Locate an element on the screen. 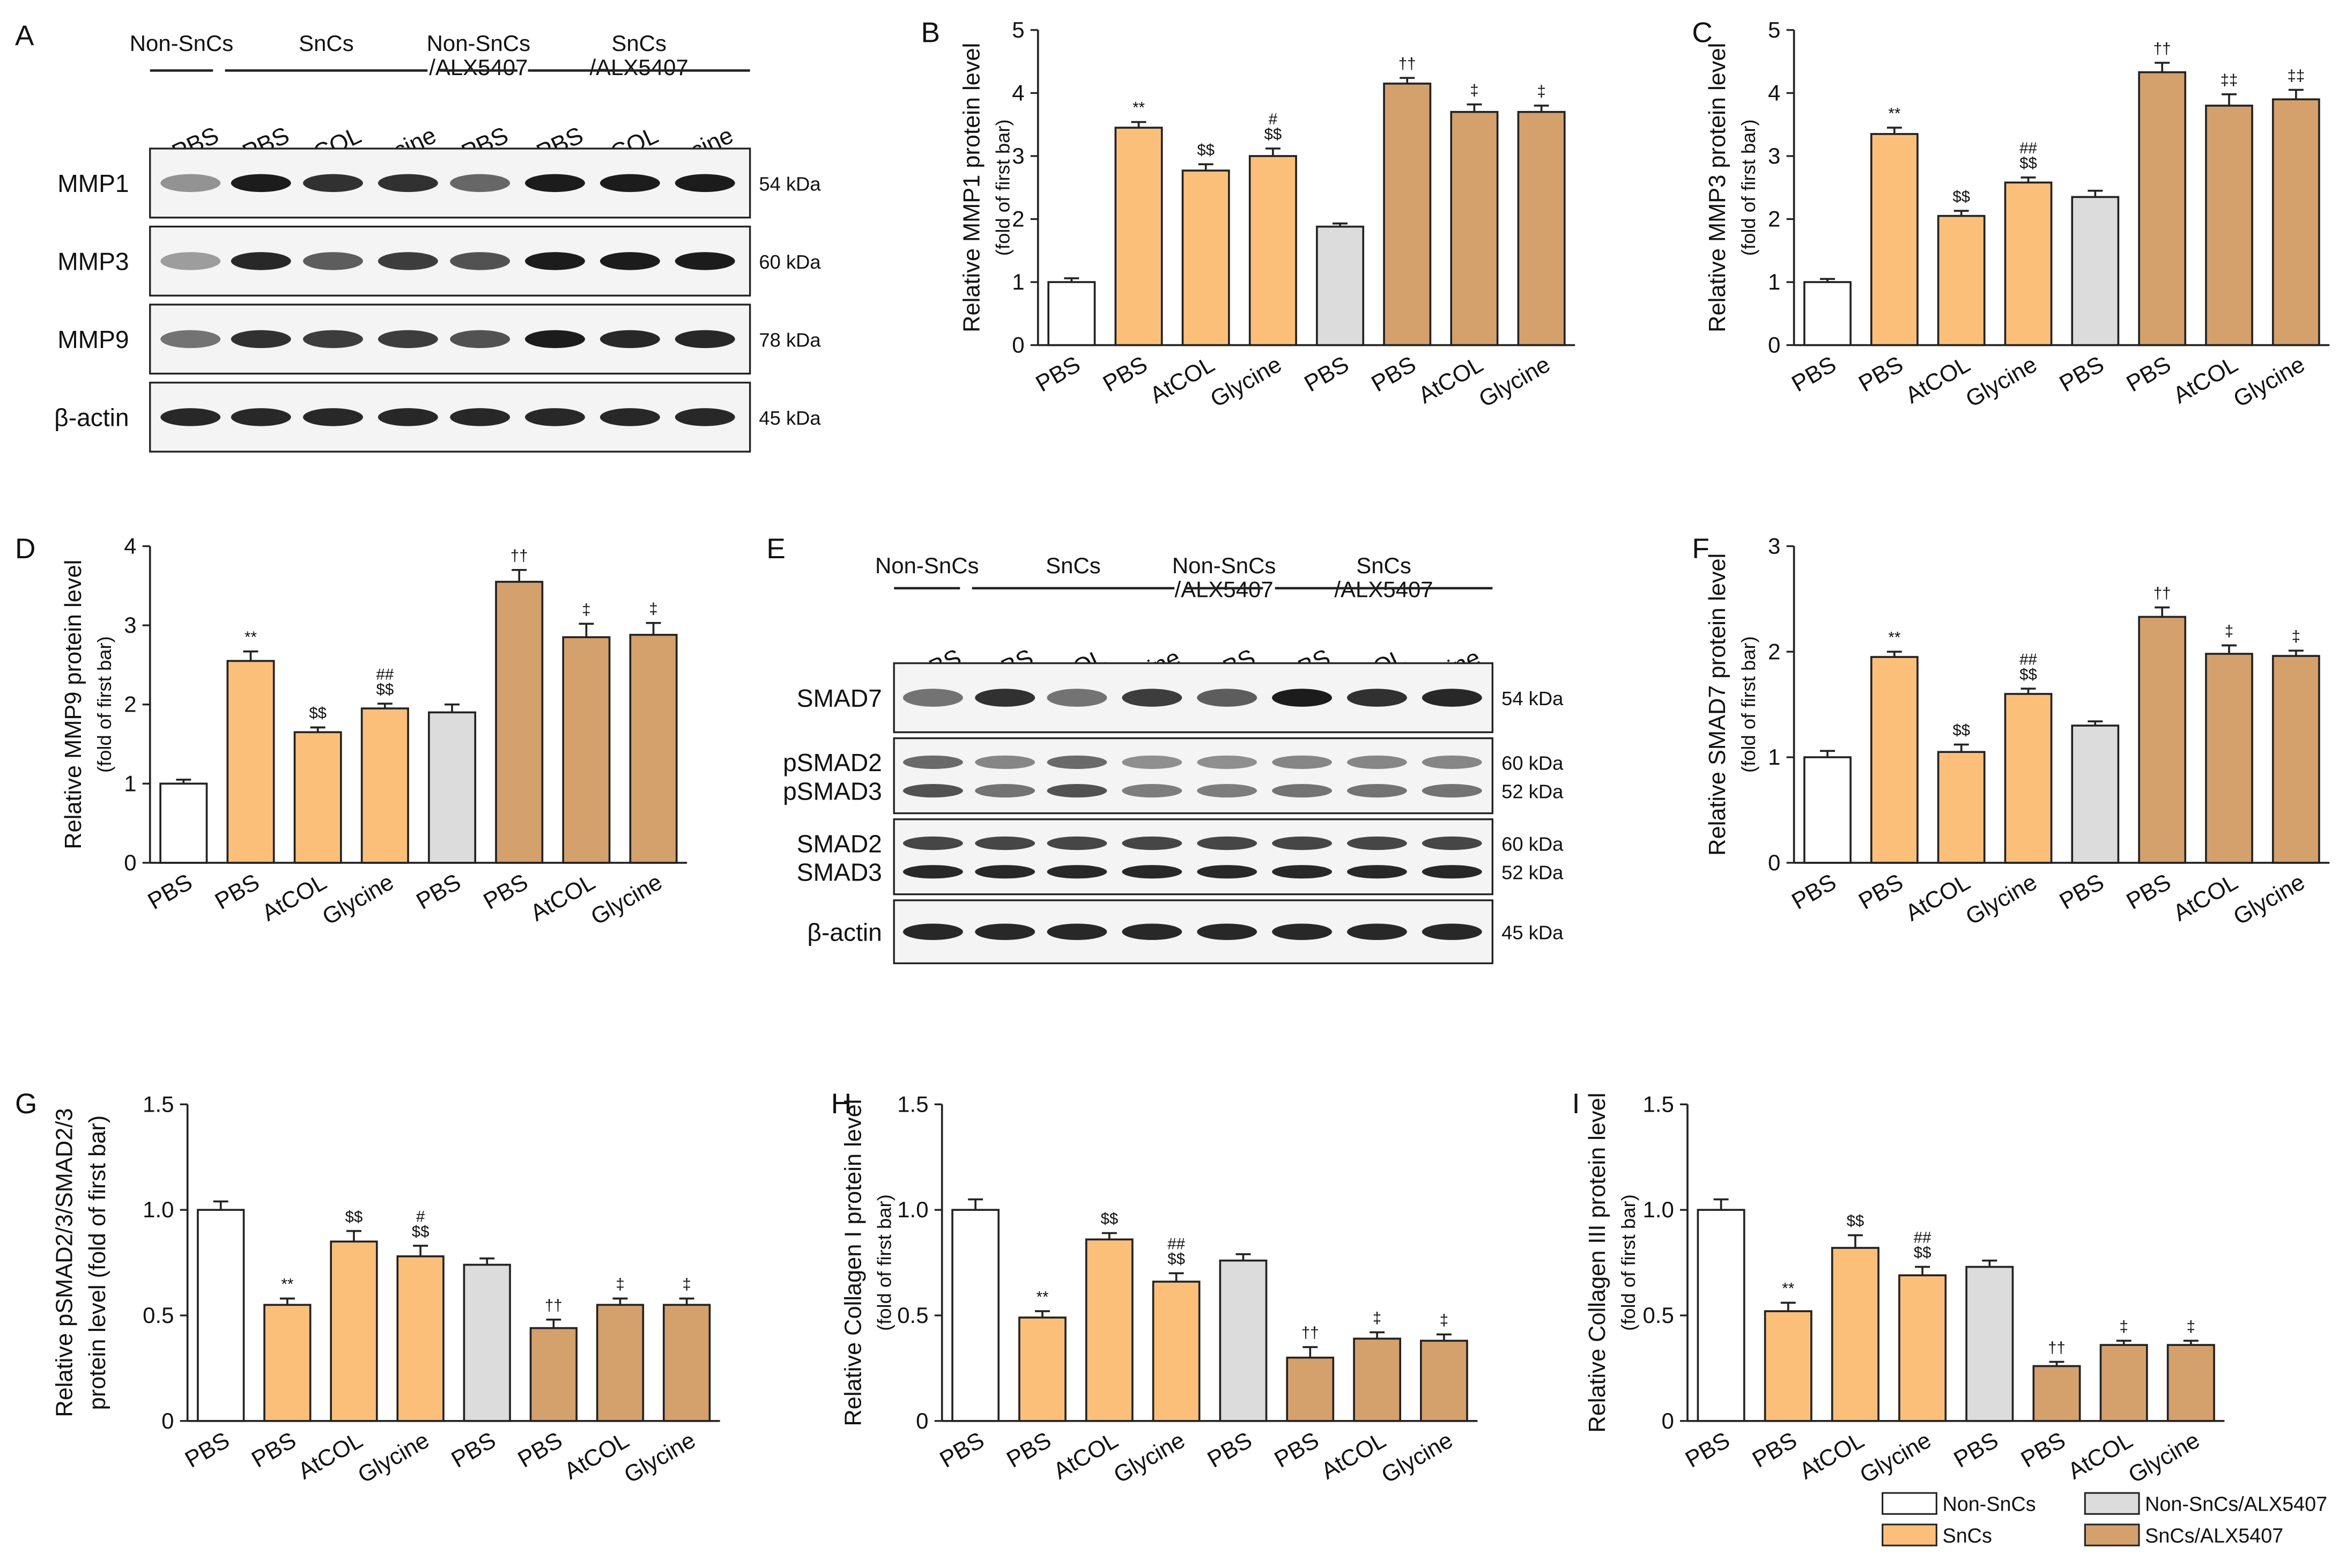 This screenshot has height=1568, width=2346. panel-letter: C is located at coordinates (1702, 32).